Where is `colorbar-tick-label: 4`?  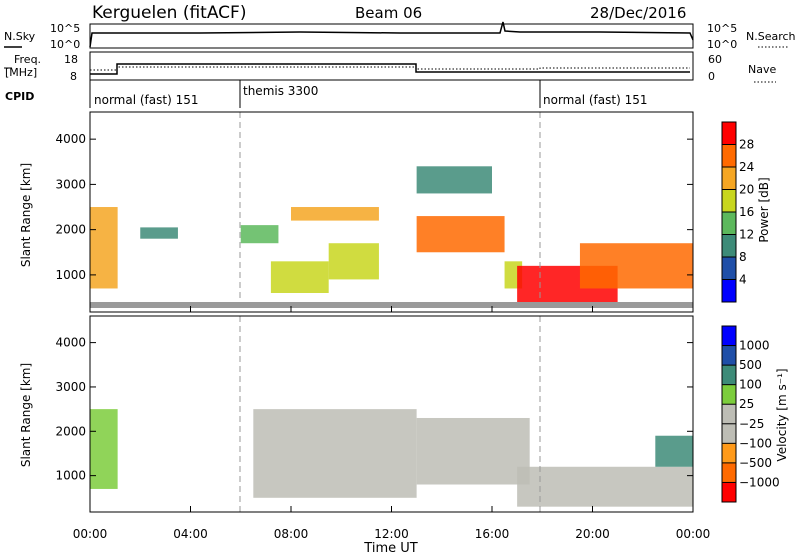
colorbar-tick-label: 4 is located at coordinates (743, 280).